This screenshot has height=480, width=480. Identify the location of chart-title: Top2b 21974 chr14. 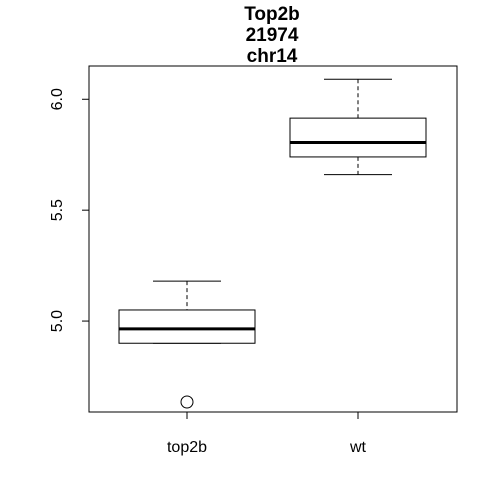
(272, 35).